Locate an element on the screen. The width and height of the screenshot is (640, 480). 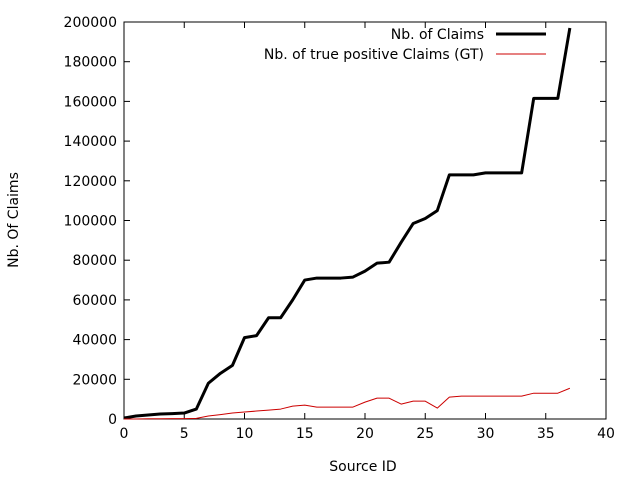
series-line-true-positive is located at coordinates (347, 403).